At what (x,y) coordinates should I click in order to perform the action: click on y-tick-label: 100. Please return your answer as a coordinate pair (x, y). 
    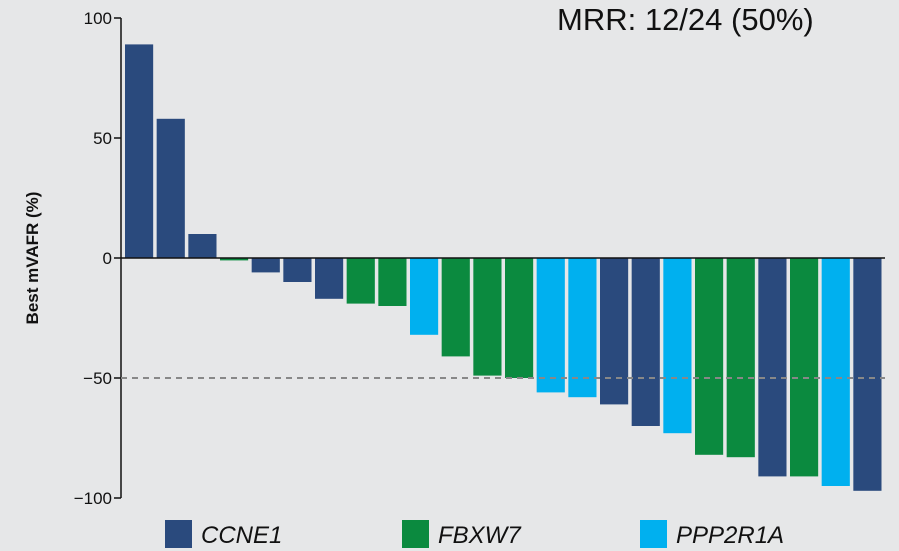
    Looking at the image, I should click on (98, 18).